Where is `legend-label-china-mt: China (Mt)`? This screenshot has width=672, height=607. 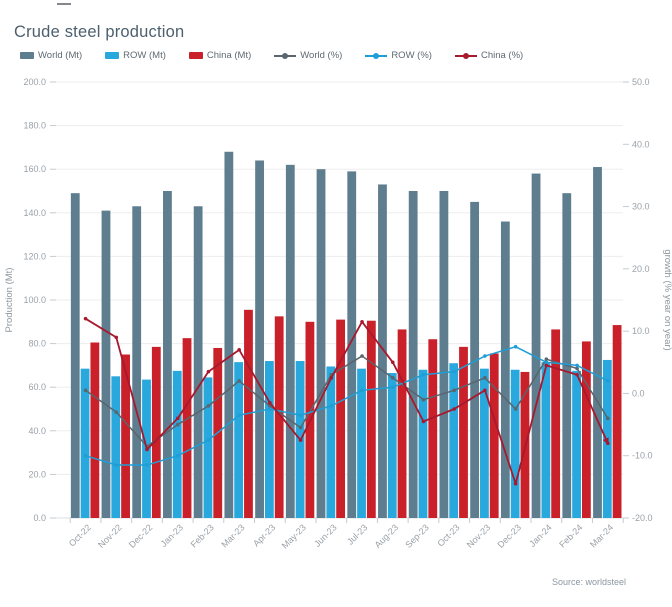 legend-label-china-mt: China (Mt) is located at coordinates (229, 55).